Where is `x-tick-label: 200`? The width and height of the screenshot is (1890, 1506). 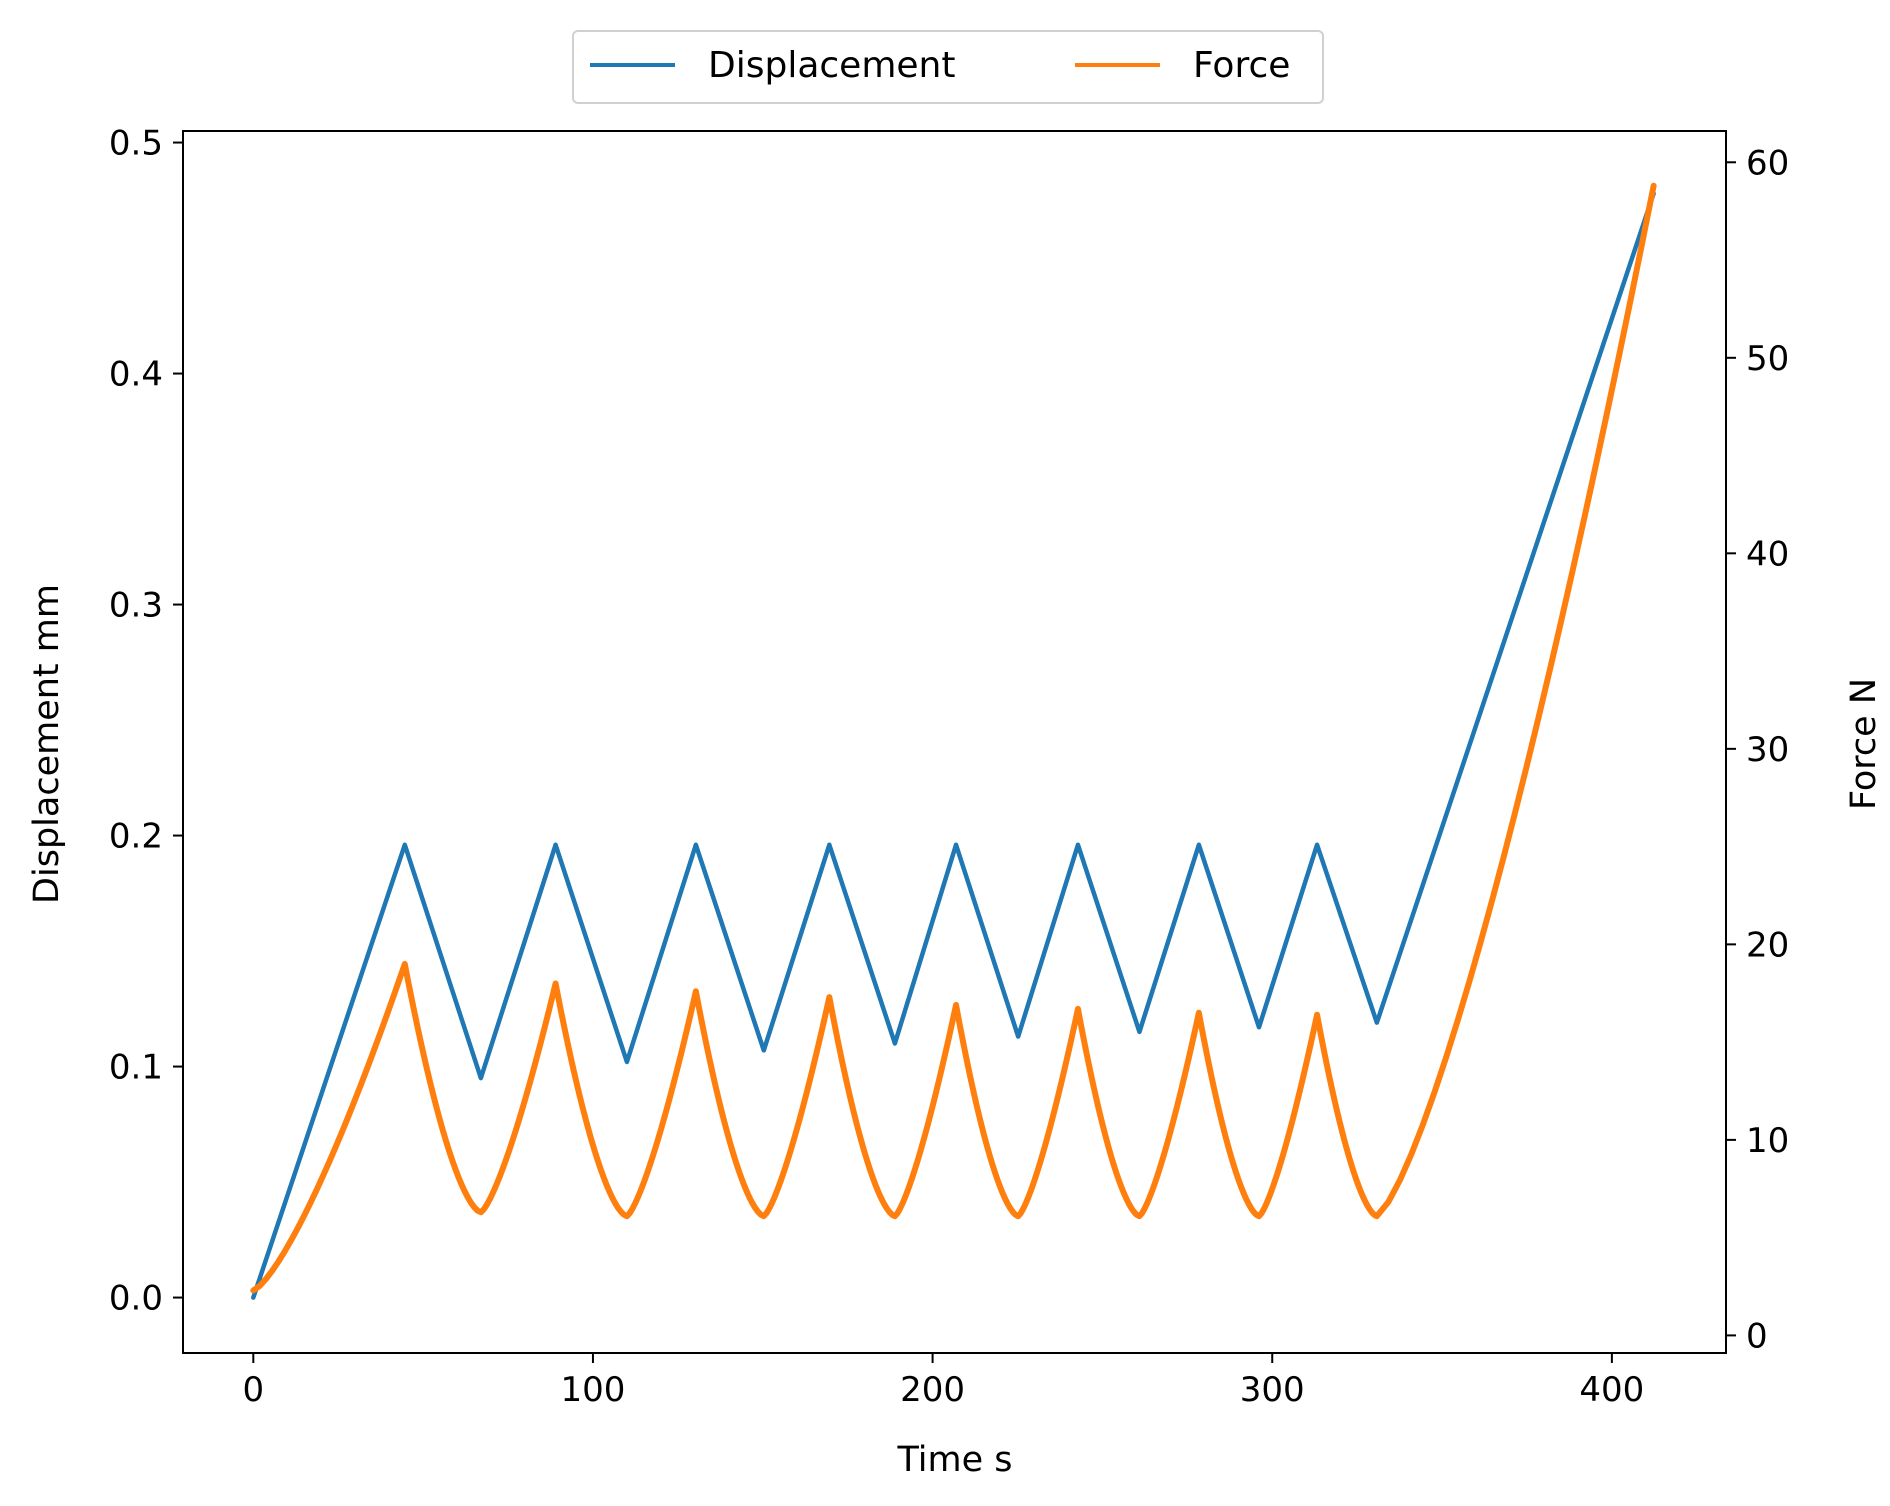
x-tick-label: 200 is located at coordinates (932, 1390).